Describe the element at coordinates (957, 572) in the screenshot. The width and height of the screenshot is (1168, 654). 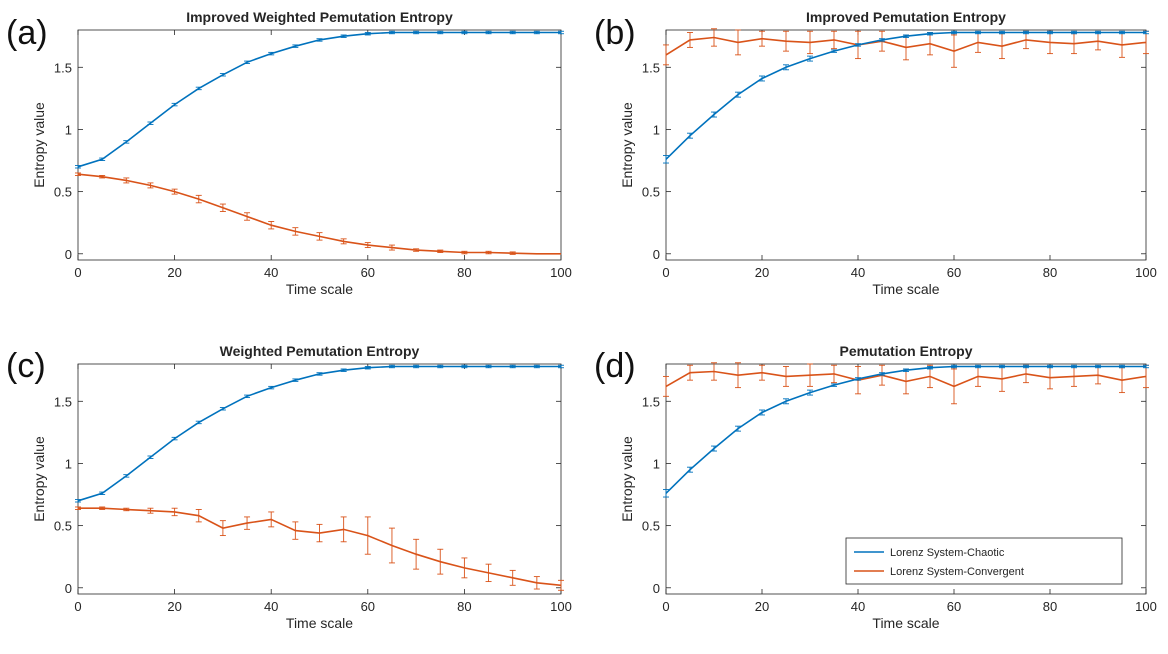
I see `legend-entry-label: Lorenz System-Convergent` at that location.